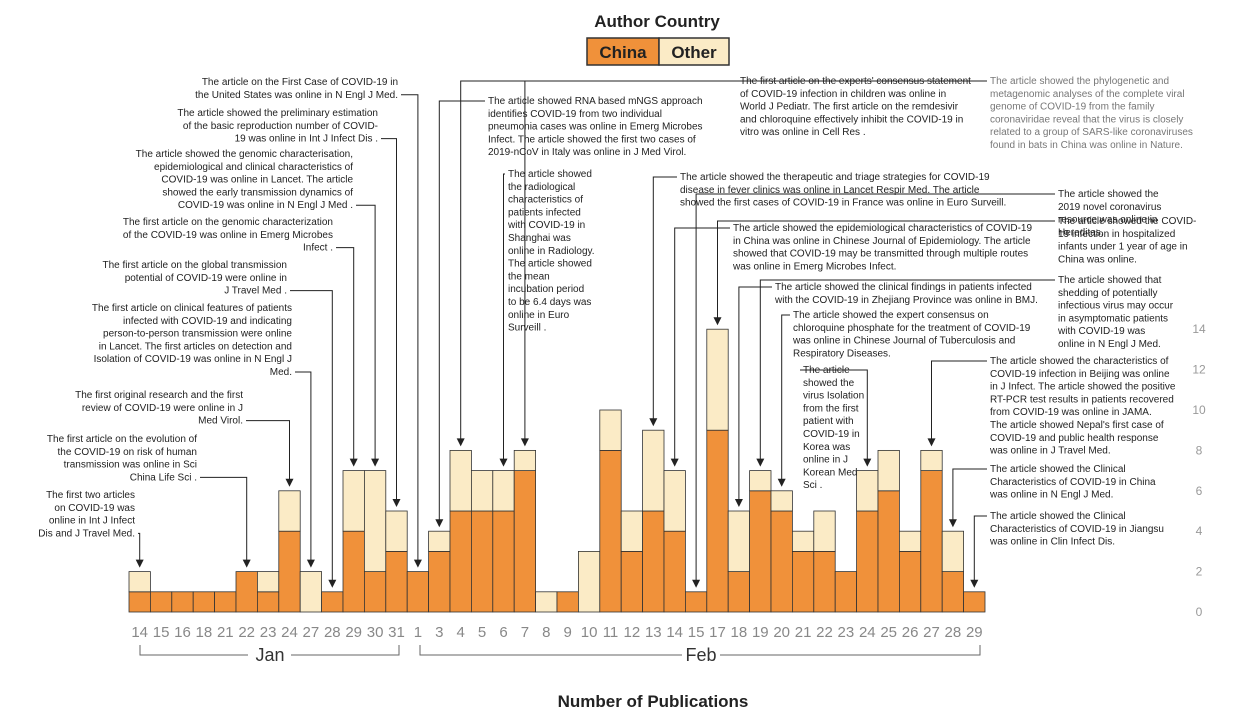 This screenshot has height=715, width=1240. I want to click on month-label-feb: Feb, so click(700, 655).